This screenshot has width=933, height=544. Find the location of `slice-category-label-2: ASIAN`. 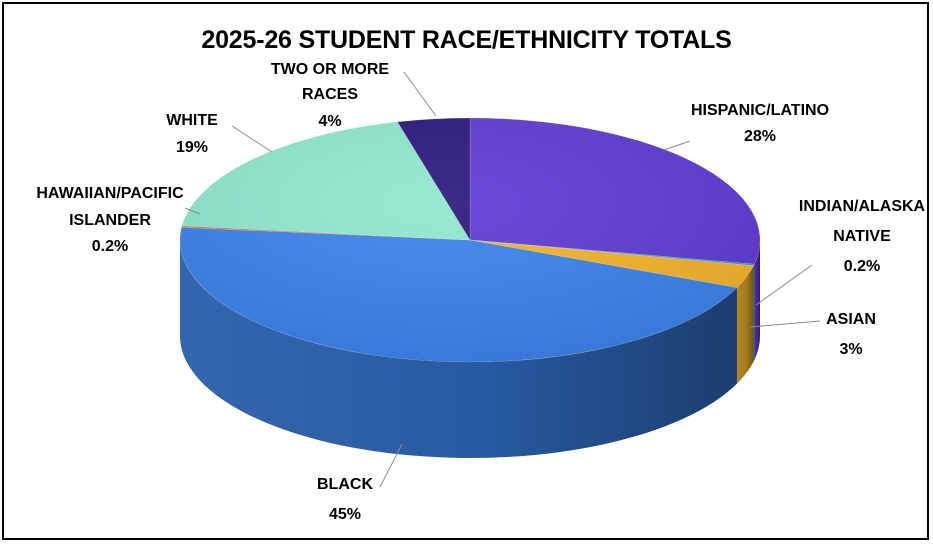

slice-category-label-2: ASIAN is located at coordinates (851, 319).